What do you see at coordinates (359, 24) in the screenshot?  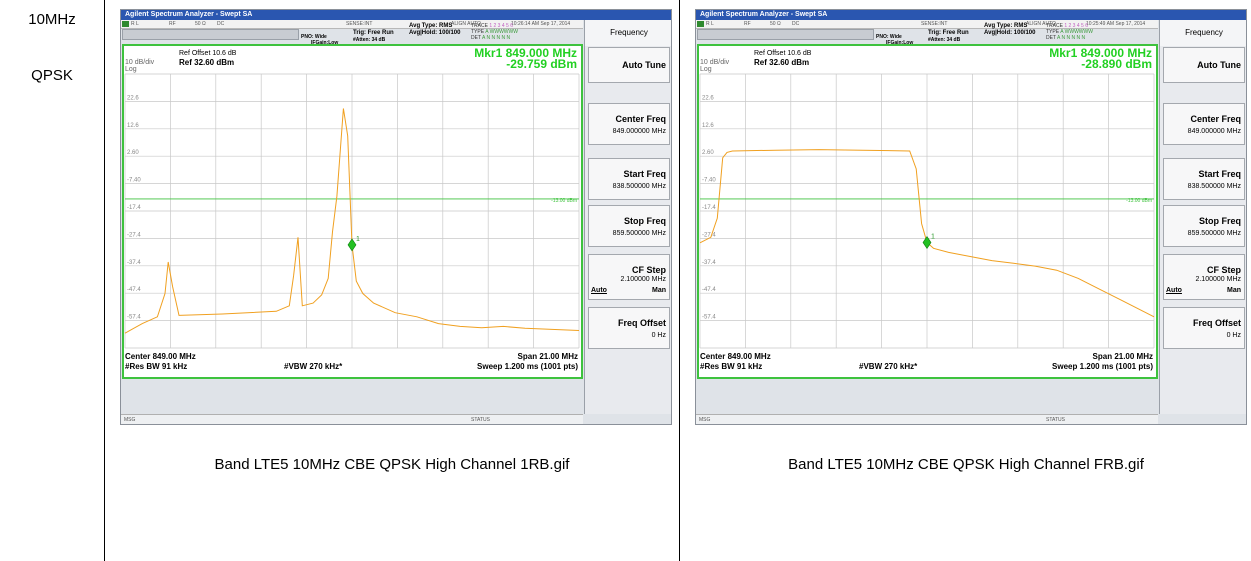 I see `status-sense: SENSE:INT` at bounding box center [359, 24].